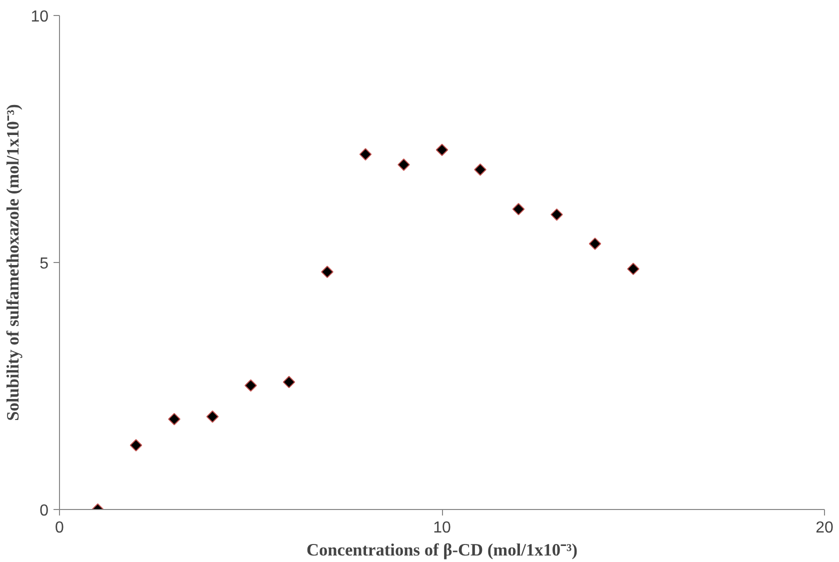 The width and height of the screenshot is (839, 562). What do you see at coordinates (39, 17) in the screenshot?
I see `y-tick-label: 10` at bounding box center [39, 17].